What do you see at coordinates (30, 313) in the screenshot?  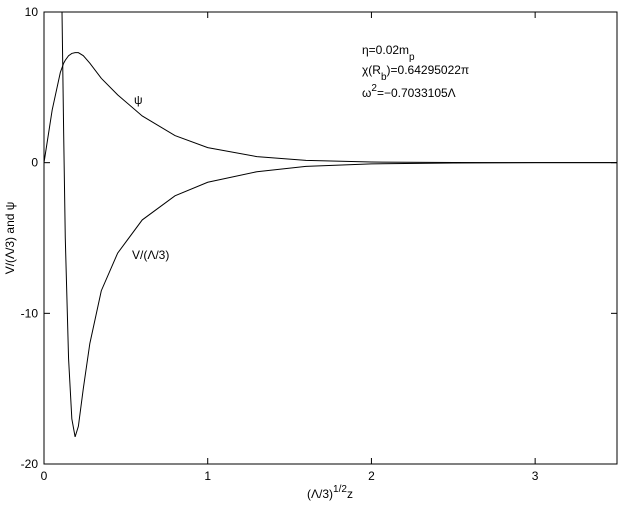 I see `y-tick-label: -10` at bounding box center [30, 313].